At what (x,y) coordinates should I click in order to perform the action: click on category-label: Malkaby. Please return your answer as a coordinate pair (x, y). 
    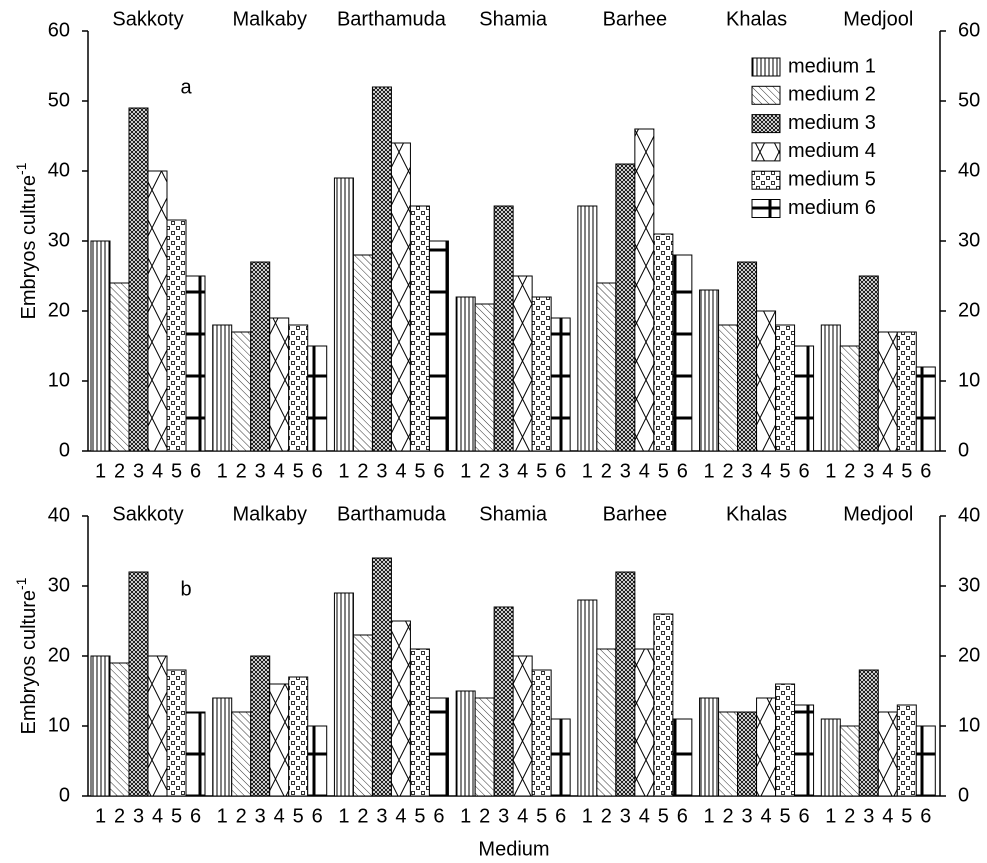
    Looking at the image, I should click on (269, 514).